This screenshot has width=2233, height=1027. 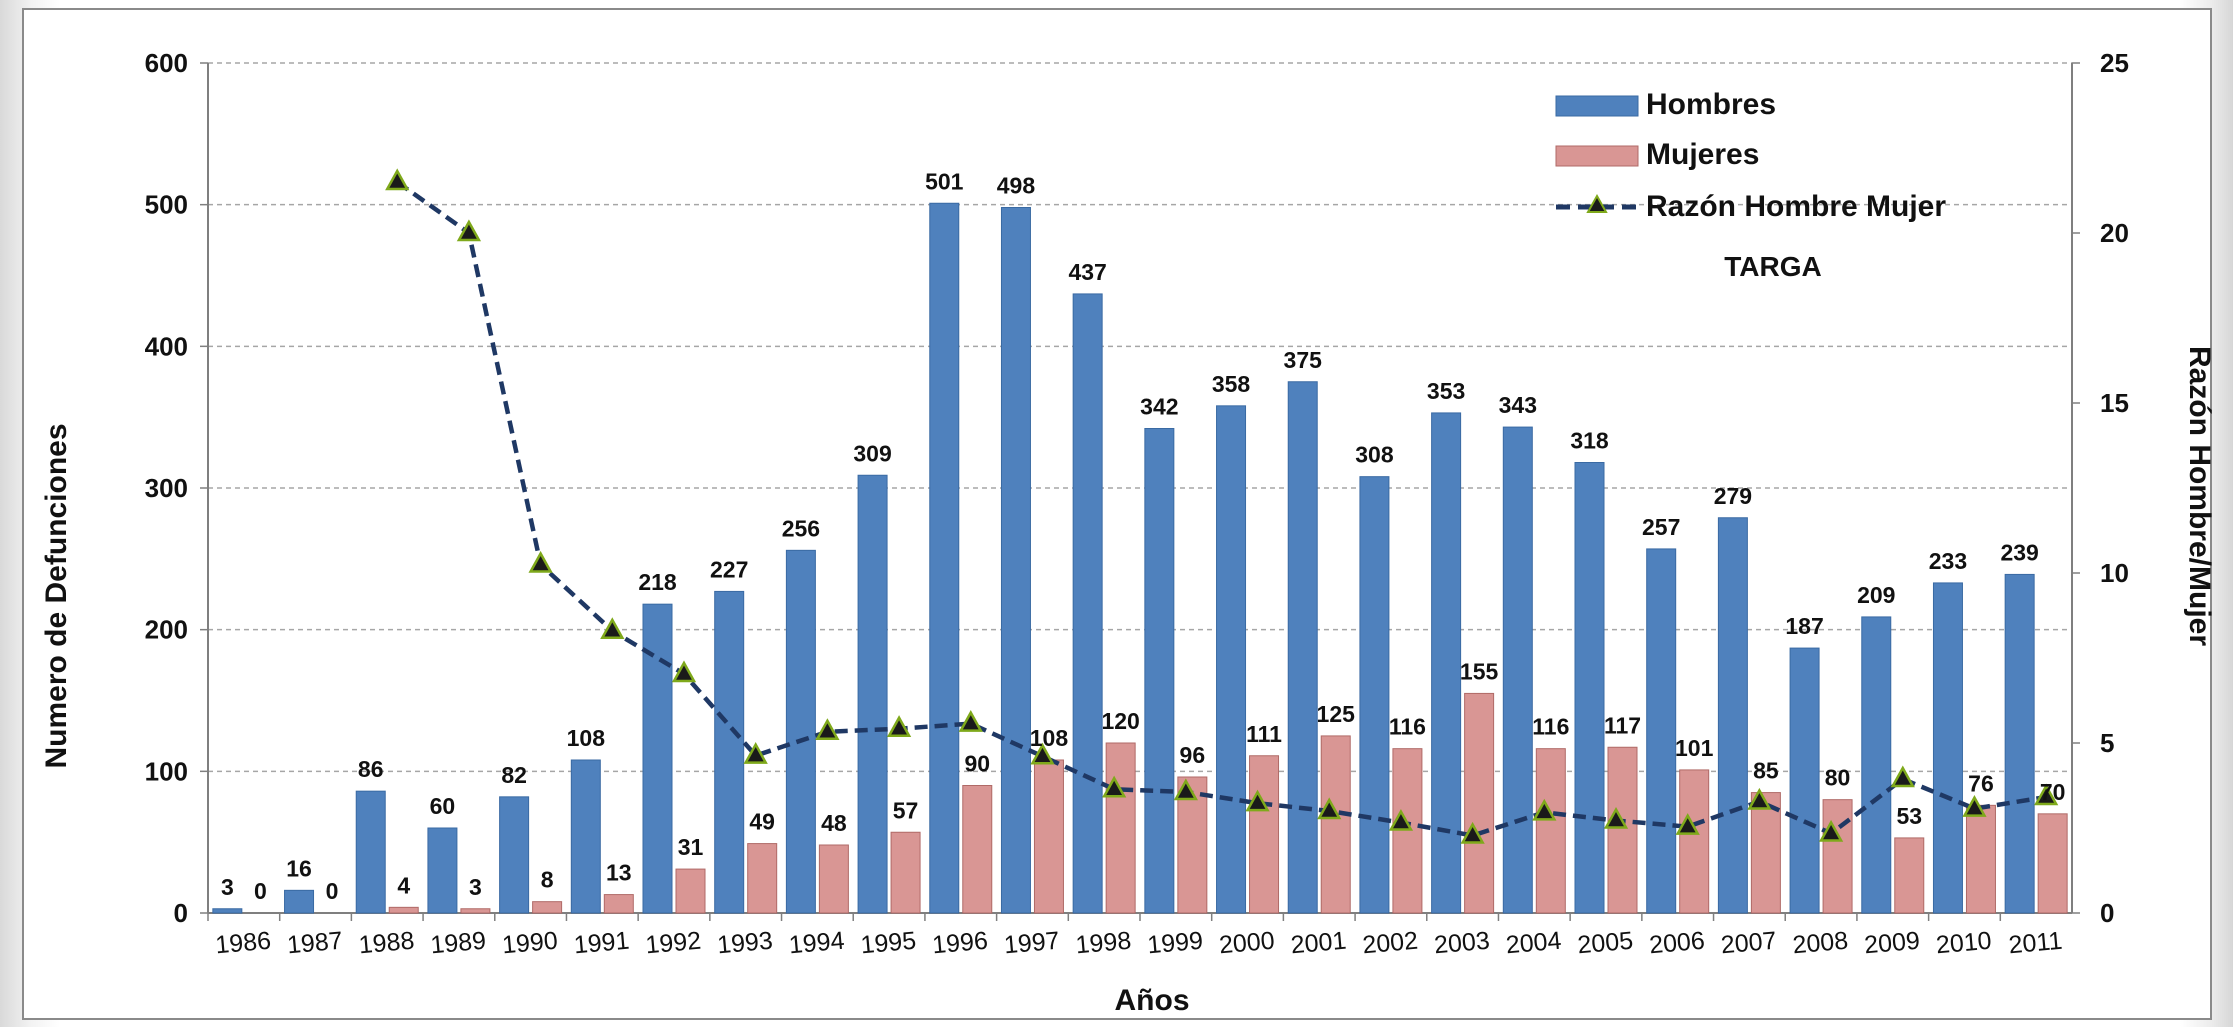 What do you see at coordinates (332, 891) in the screenshot?
I see `data-label-mujeres: 0` at bounding box center [332, 891].